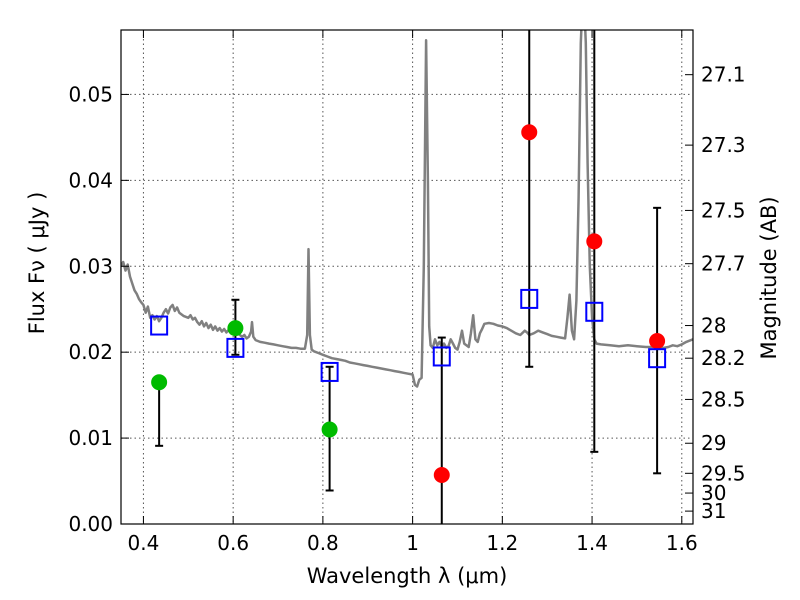 Image resolution: width=800 pixels, height=600 pixels. I want to click on x-tick-label: 0.4, so click(144, 543).